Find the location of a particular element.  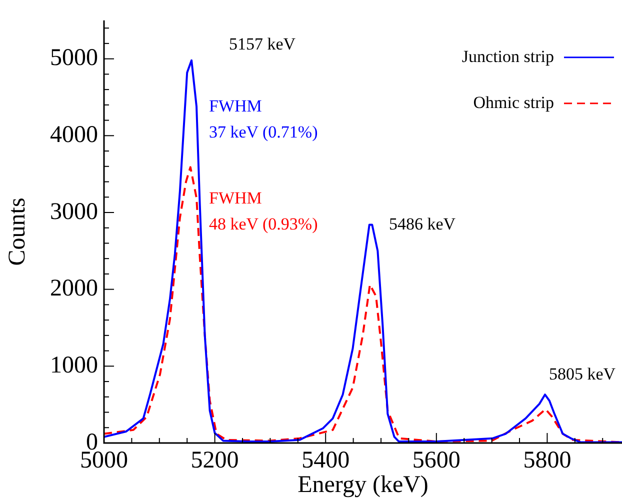

y-tick-label: 5000 is located at coordinates (74, 58).